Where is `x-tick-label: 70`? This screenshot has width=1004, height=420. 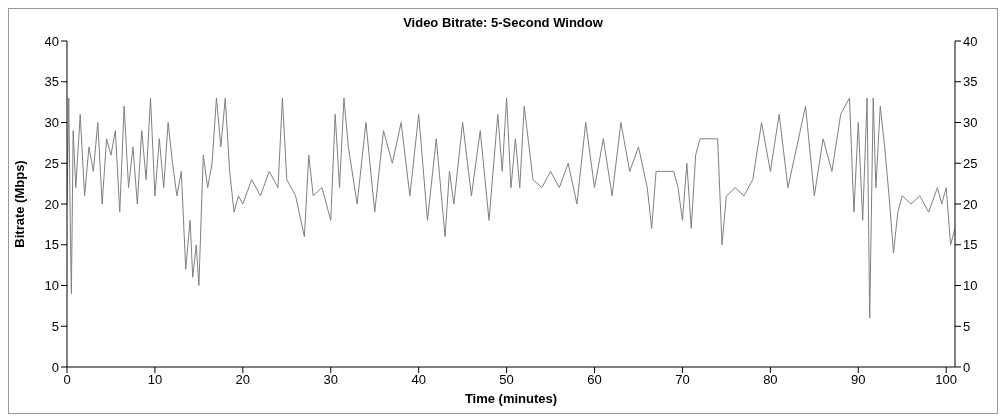
x-tick-label: 70 is located at coordinates (682, 380).